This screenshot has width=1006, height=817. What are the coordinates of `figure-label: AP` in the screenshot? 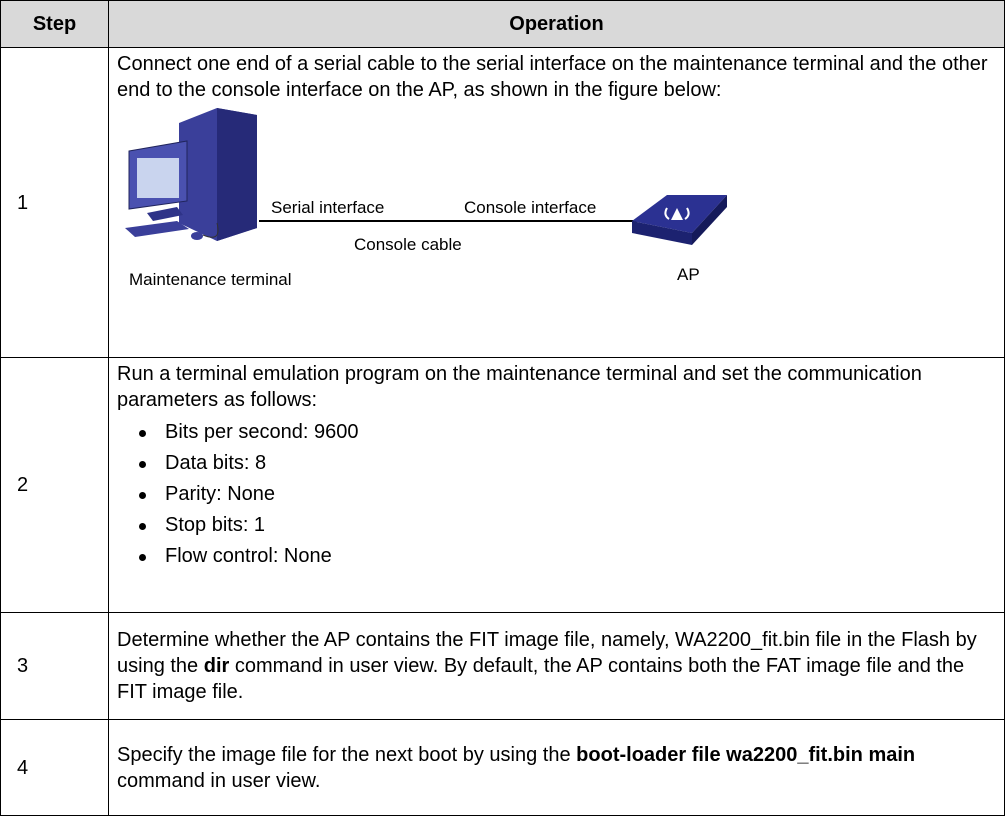 It's located at (688, 274).